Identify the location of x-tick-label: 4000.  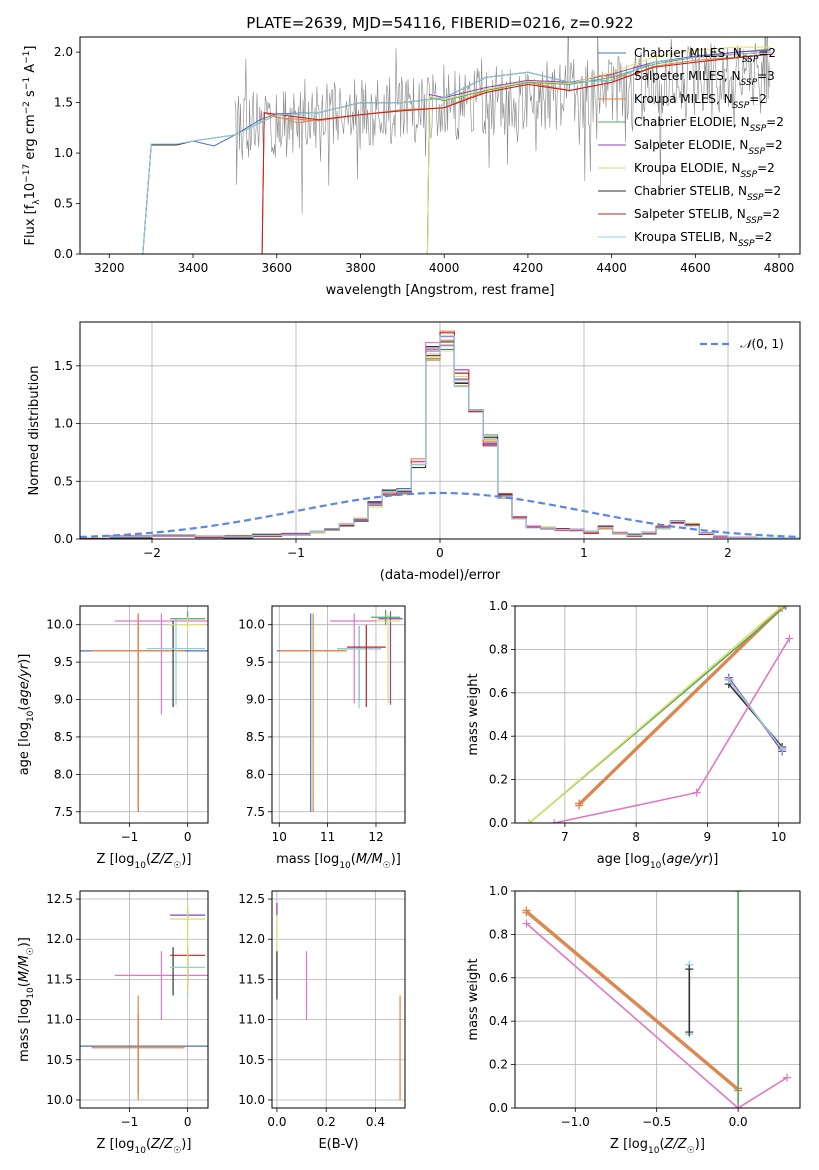
(444, 268).